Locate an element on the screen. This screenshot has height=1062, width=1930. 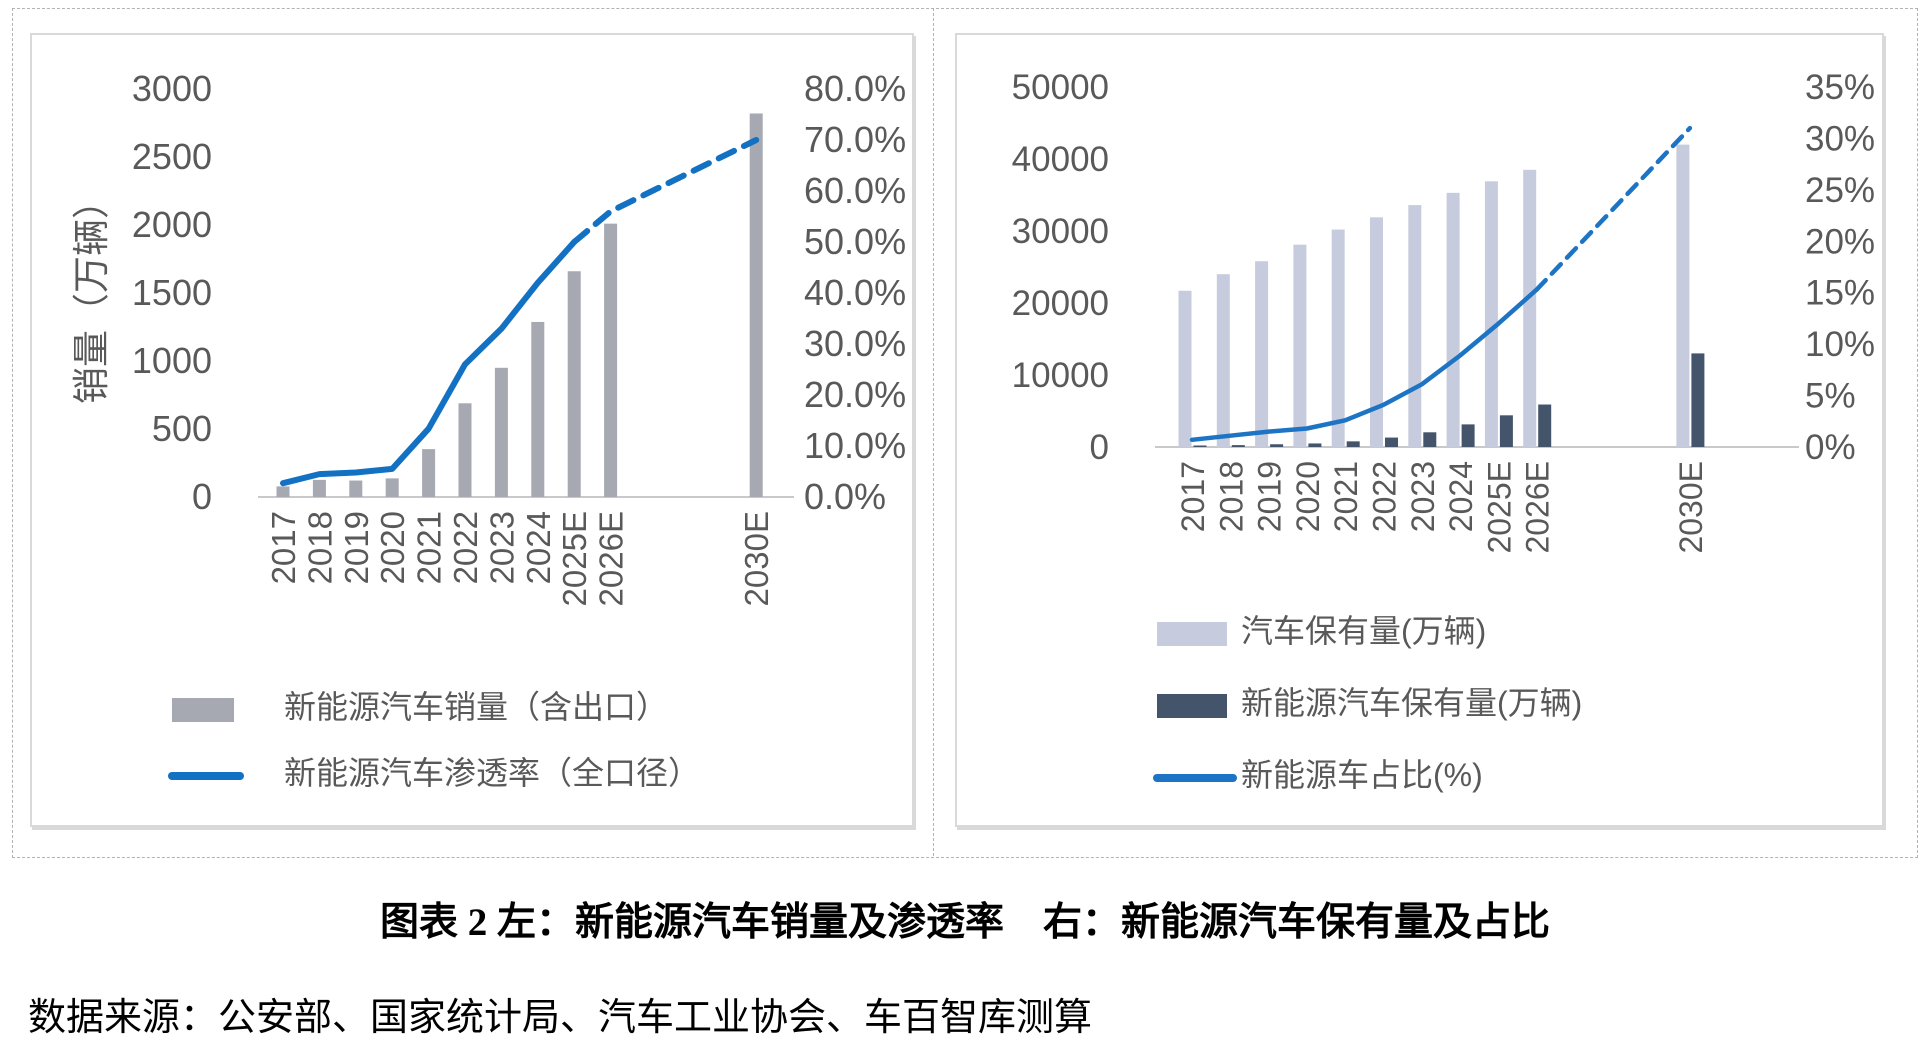
right-axis-tick-label: 60.0% is located at coordinates (855, 190).